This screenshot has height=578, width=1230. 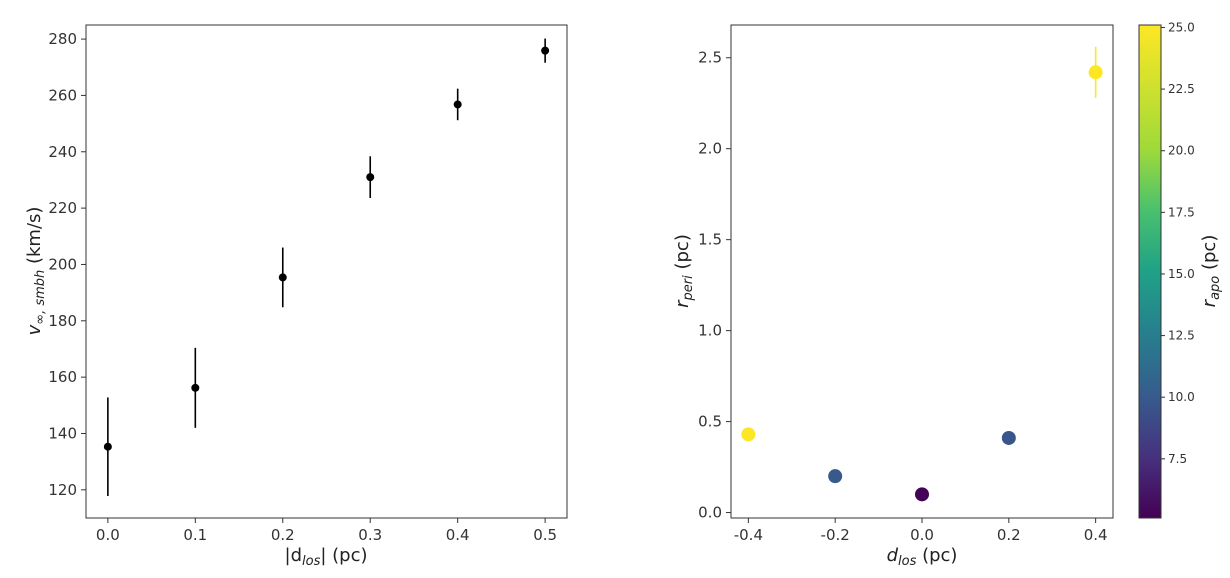 What do you see at coordinates (710, 149) in the screenshot?
I see `right-y-tick-label: 2.0` at bounding box center [710, 149].